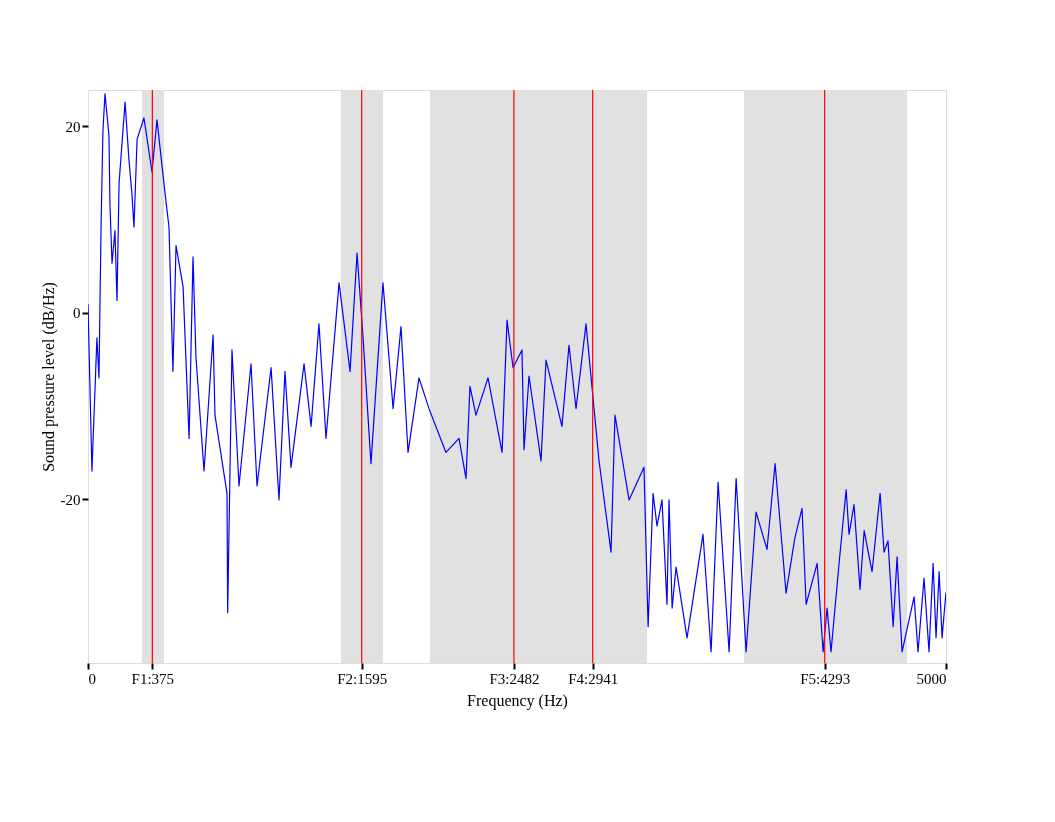 The height and width of the screenshot is (822, 1055). Describe the element at coordinates (931, 678) in the screenshot. I see `x-tick-label: 5000` at that location.